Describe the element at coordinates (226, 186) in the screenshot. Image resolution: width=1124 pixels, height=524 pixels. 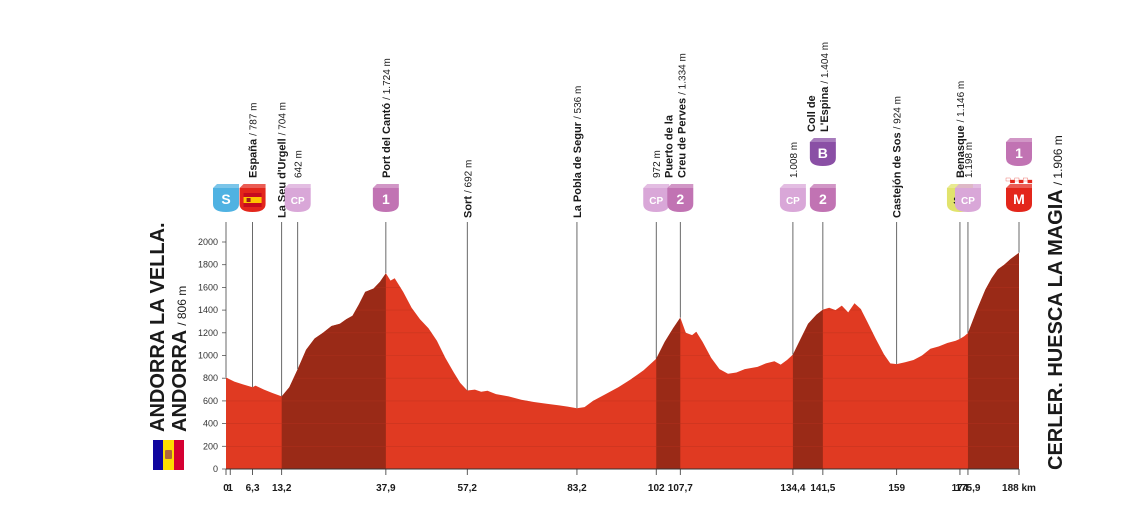
I see `badge-s-tab` at that location.